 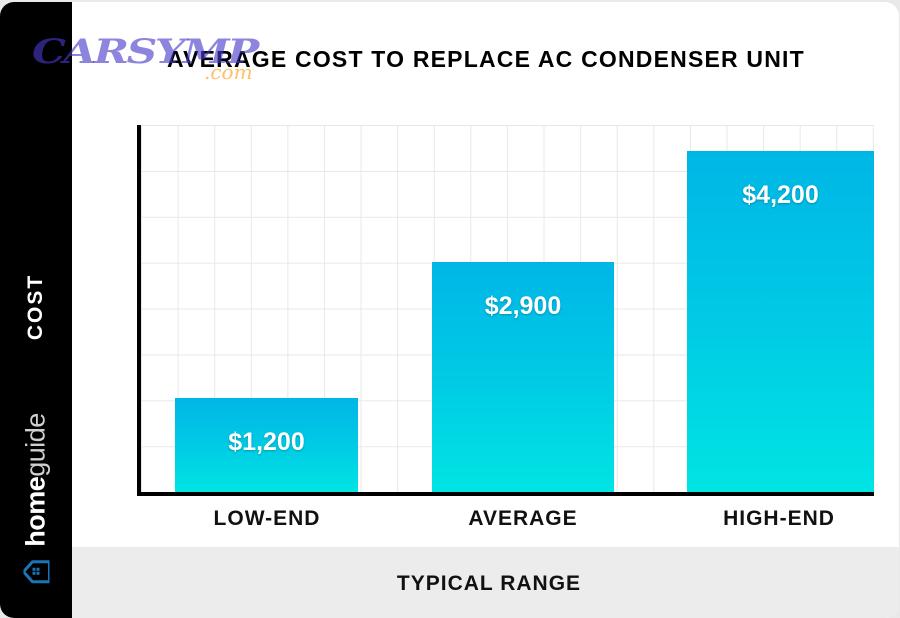 I want to click on bar-low-end: $1,200, so click(x=266, y=445).